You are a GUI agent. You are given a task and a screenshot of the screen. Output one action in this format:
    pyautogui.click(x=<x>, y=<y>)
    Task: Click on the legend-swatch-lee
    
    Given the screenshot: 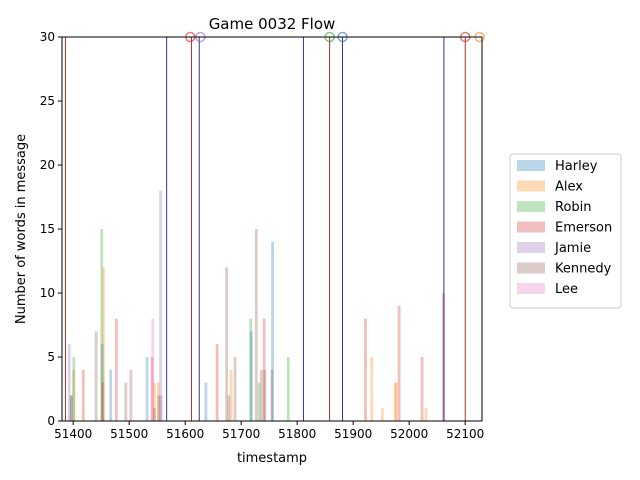 What is the action you would take?
    pyautogui.click(x=531, y=288)
    